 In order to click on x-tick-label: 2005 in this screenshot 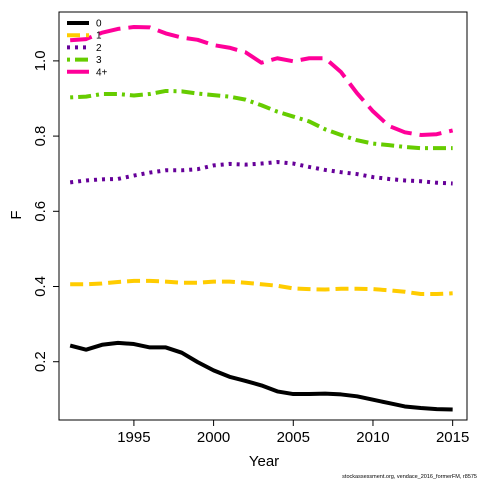, I will do `click(293, 437)`.